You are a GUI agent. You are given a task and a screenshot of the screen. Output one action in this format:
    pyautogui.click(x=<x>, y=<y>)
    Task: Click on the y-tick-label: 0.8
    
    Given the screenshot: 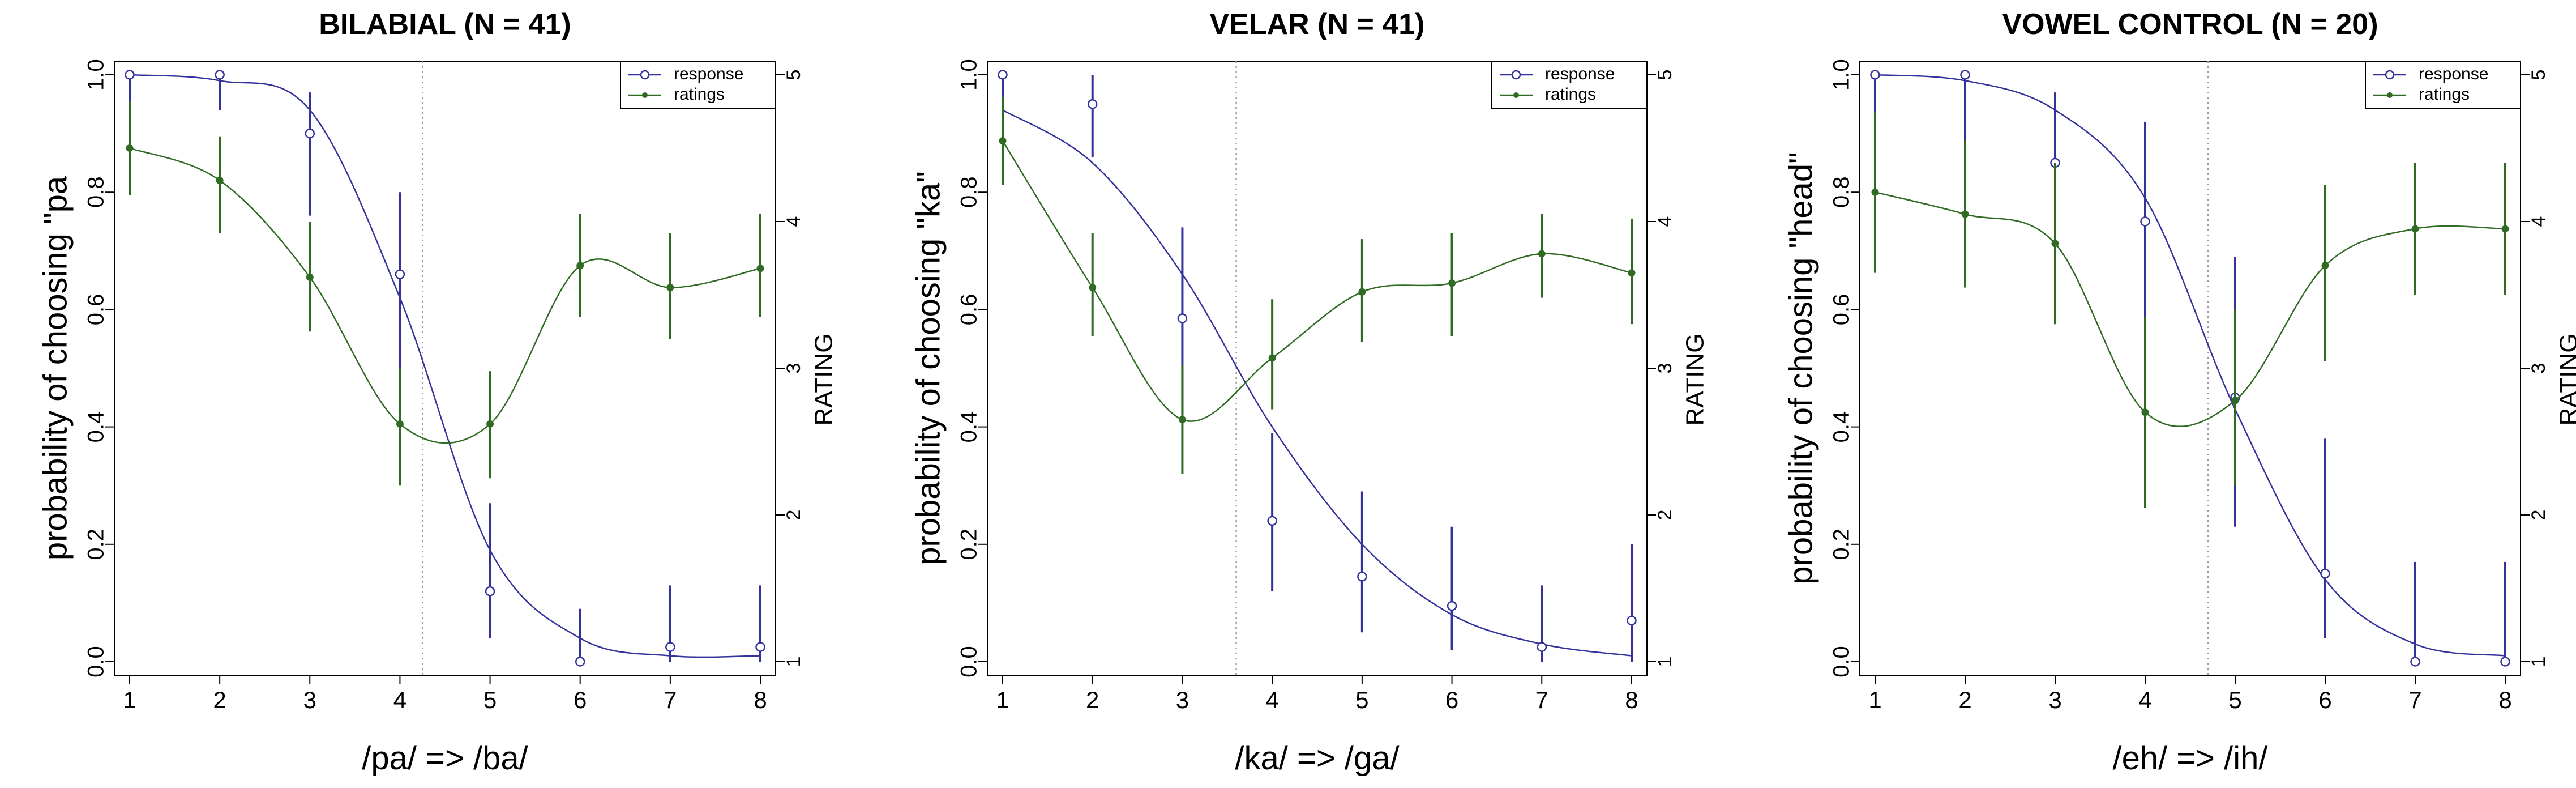 What is the action you would take?
    pyautogui.click(x=969, y=192)
    